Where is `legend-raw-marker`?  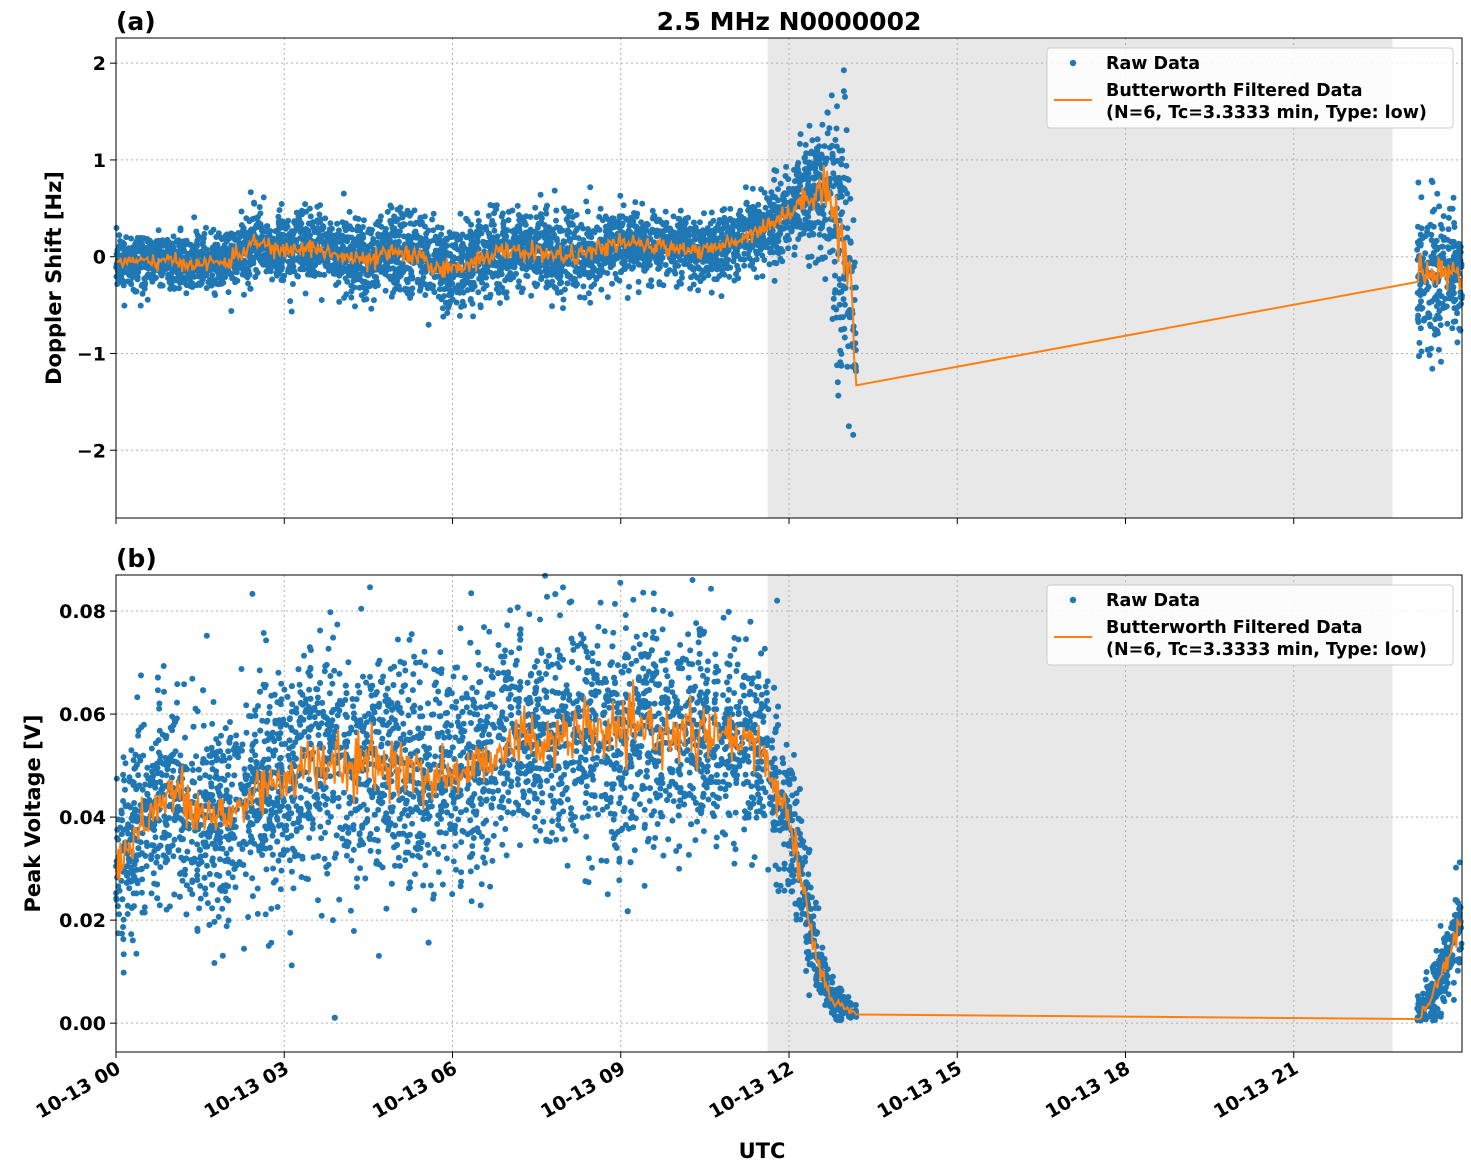 legend-raw-marker is located at coordinates (1073, 63).